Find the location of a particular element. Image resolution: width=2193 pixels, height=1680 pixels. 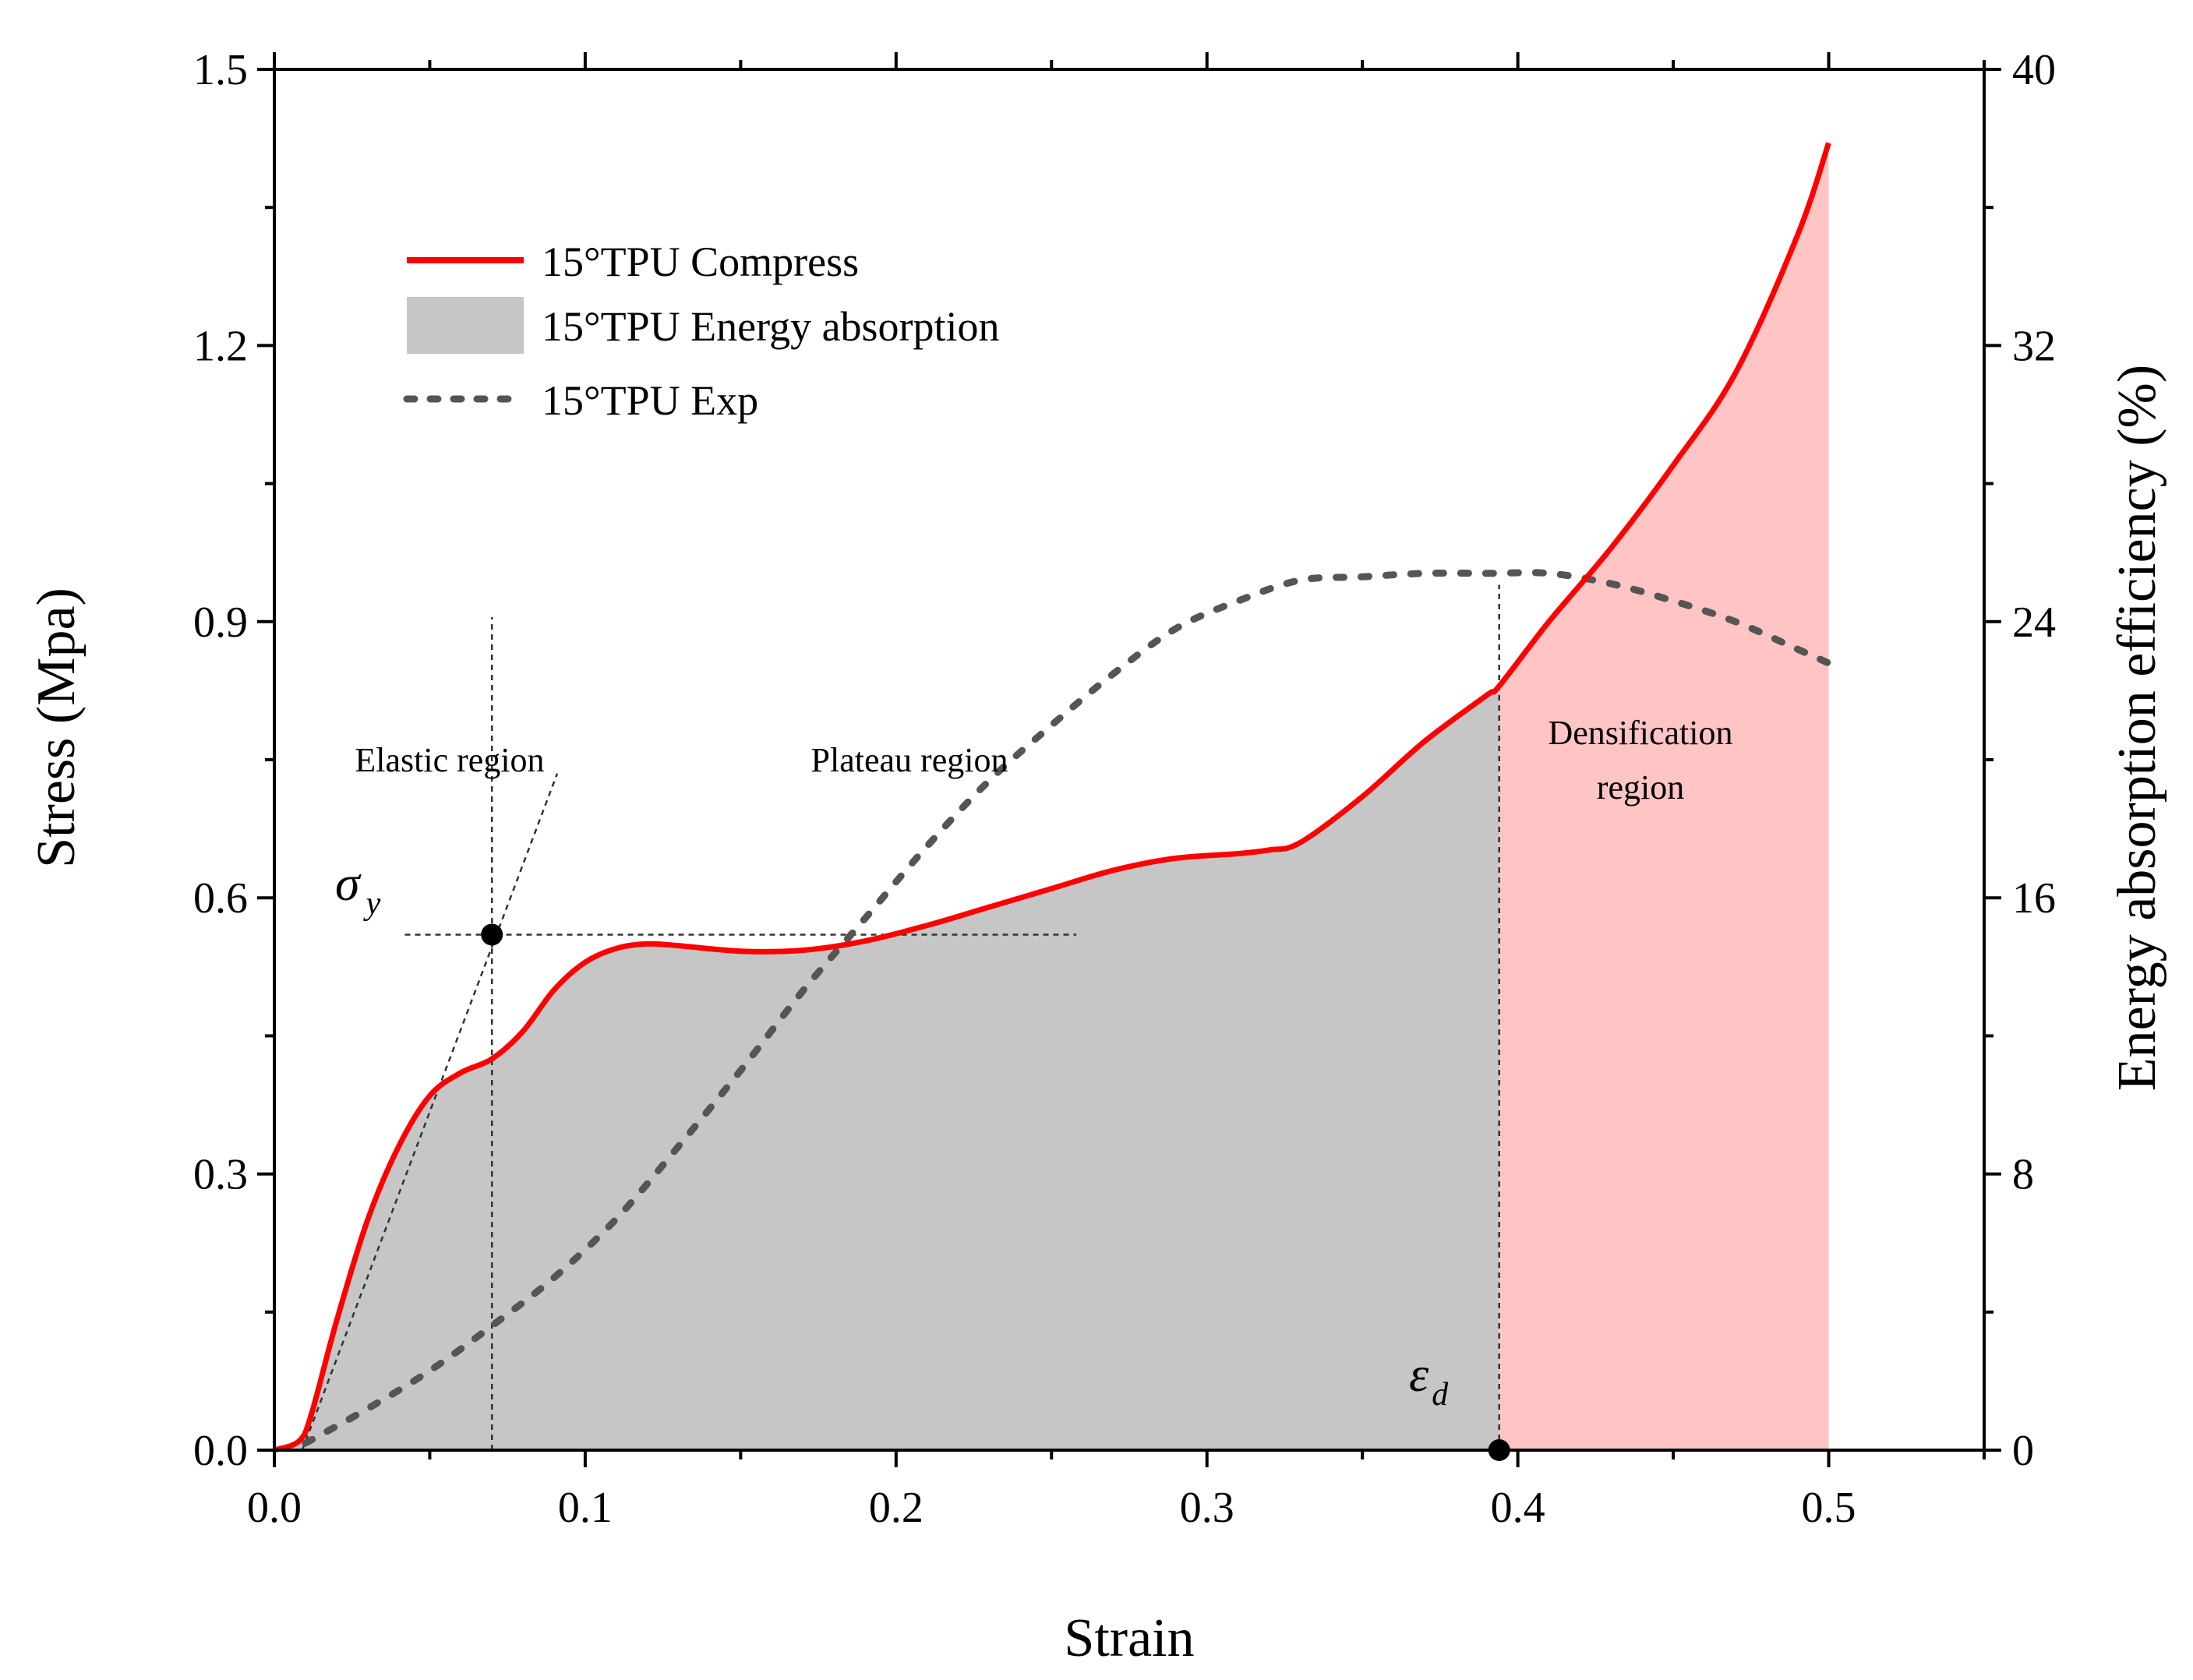

x-tick-label: 0.0 is located at coordinates (274, 1508).